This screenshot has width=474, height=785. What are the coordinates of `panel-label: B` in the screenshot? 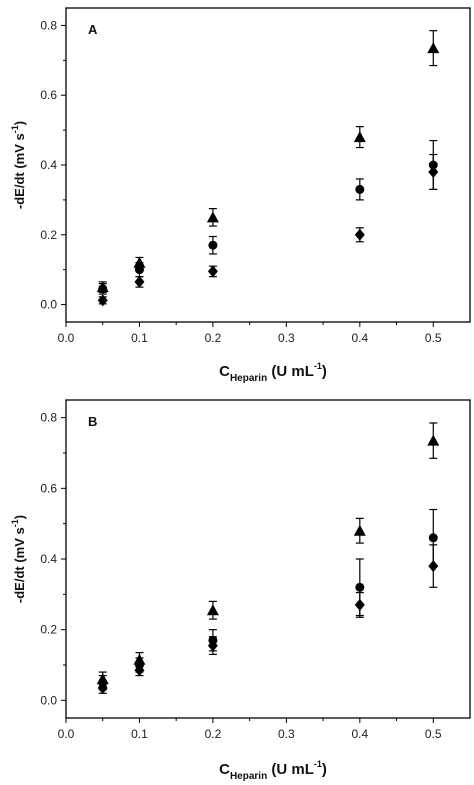 It's located at (92, 421).